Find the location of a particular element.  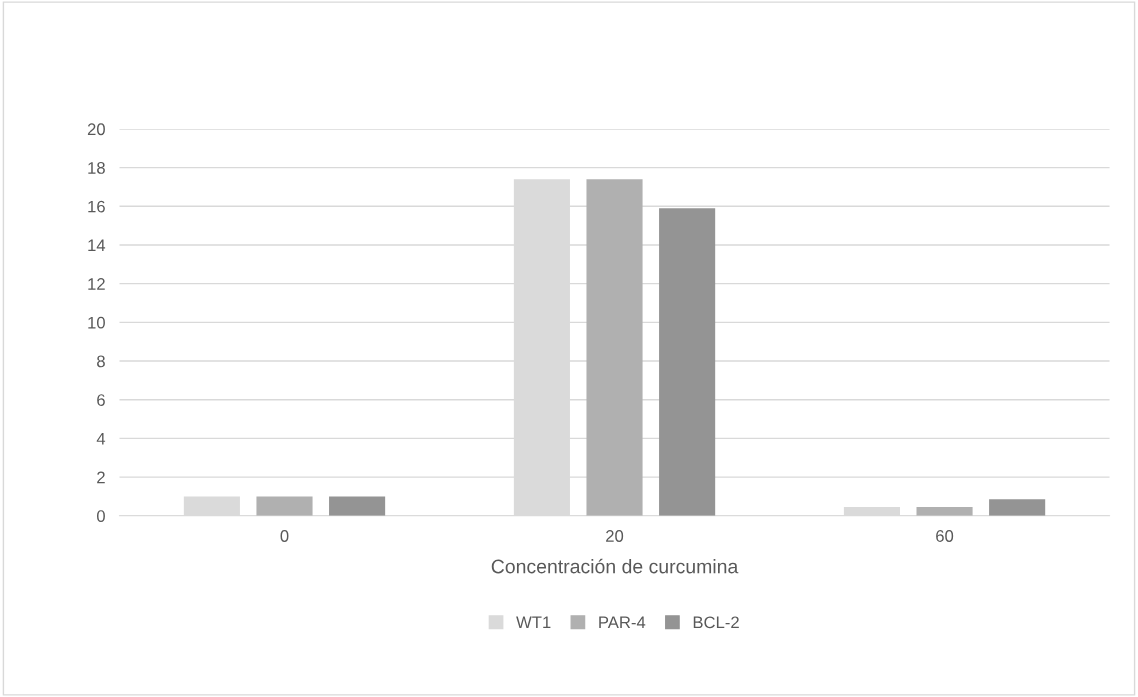

y-tick-label: 10 is located at coordinates (96, 322).